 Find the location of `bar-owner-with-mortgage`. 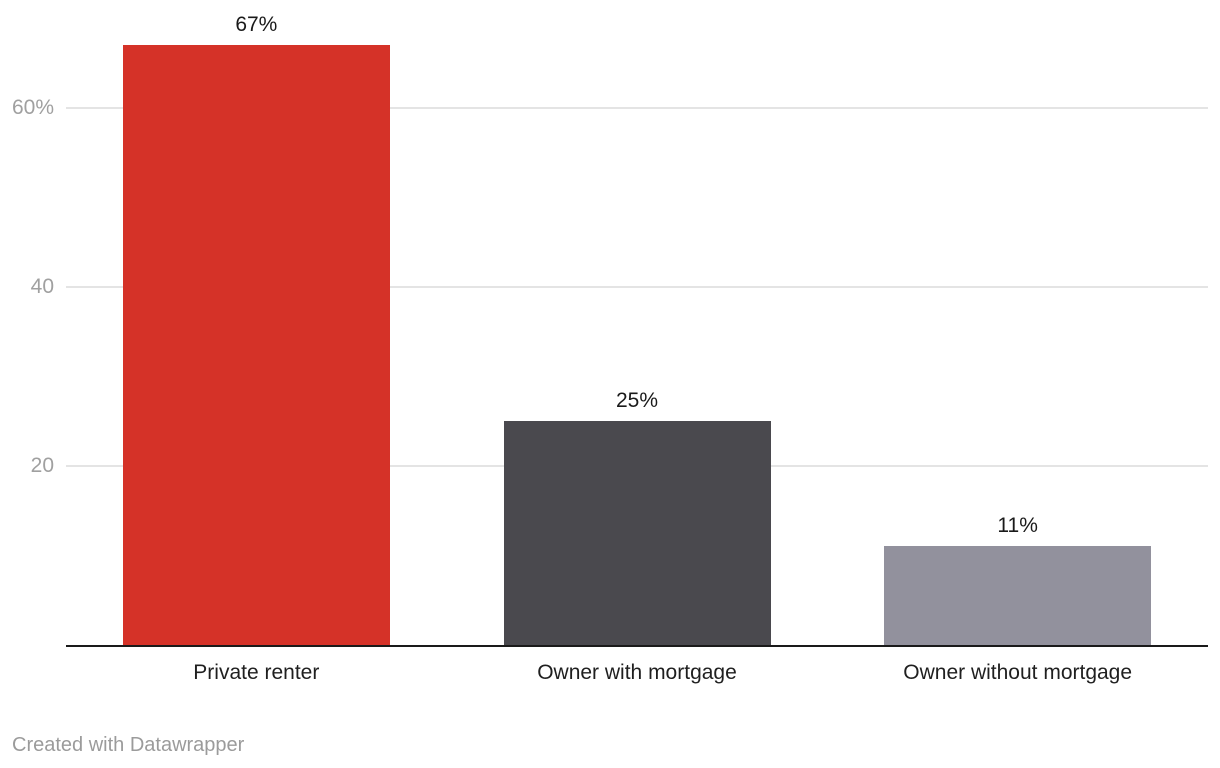

bar-owner-with-mortgage is located at coordinates (637, 533).